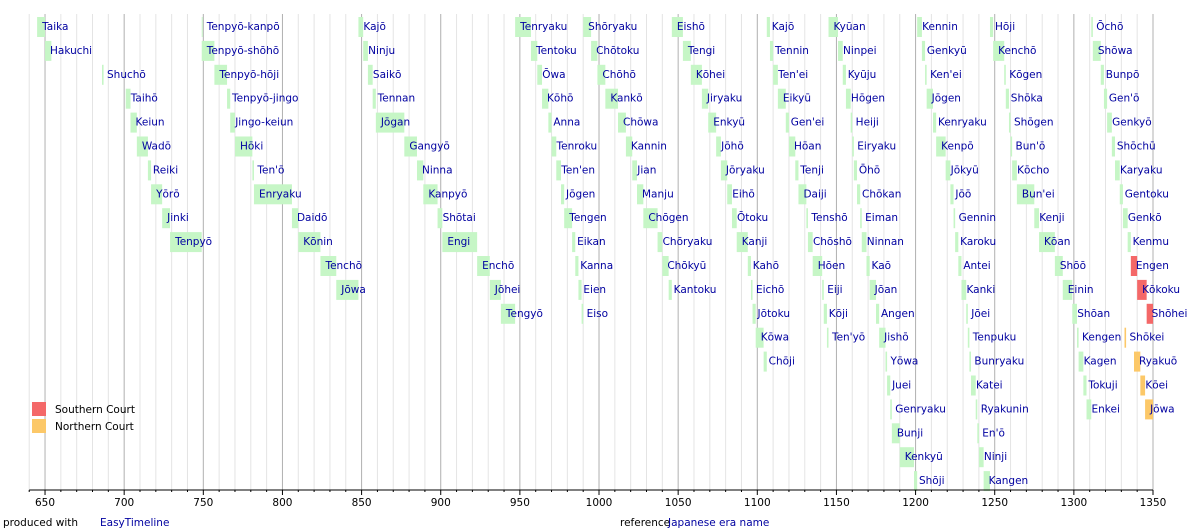 This screenshot has height=530, width=1200. Describe the element at coordinates (848, 338) in the screenshot. I see `era-label: Ten'yō` at that location.